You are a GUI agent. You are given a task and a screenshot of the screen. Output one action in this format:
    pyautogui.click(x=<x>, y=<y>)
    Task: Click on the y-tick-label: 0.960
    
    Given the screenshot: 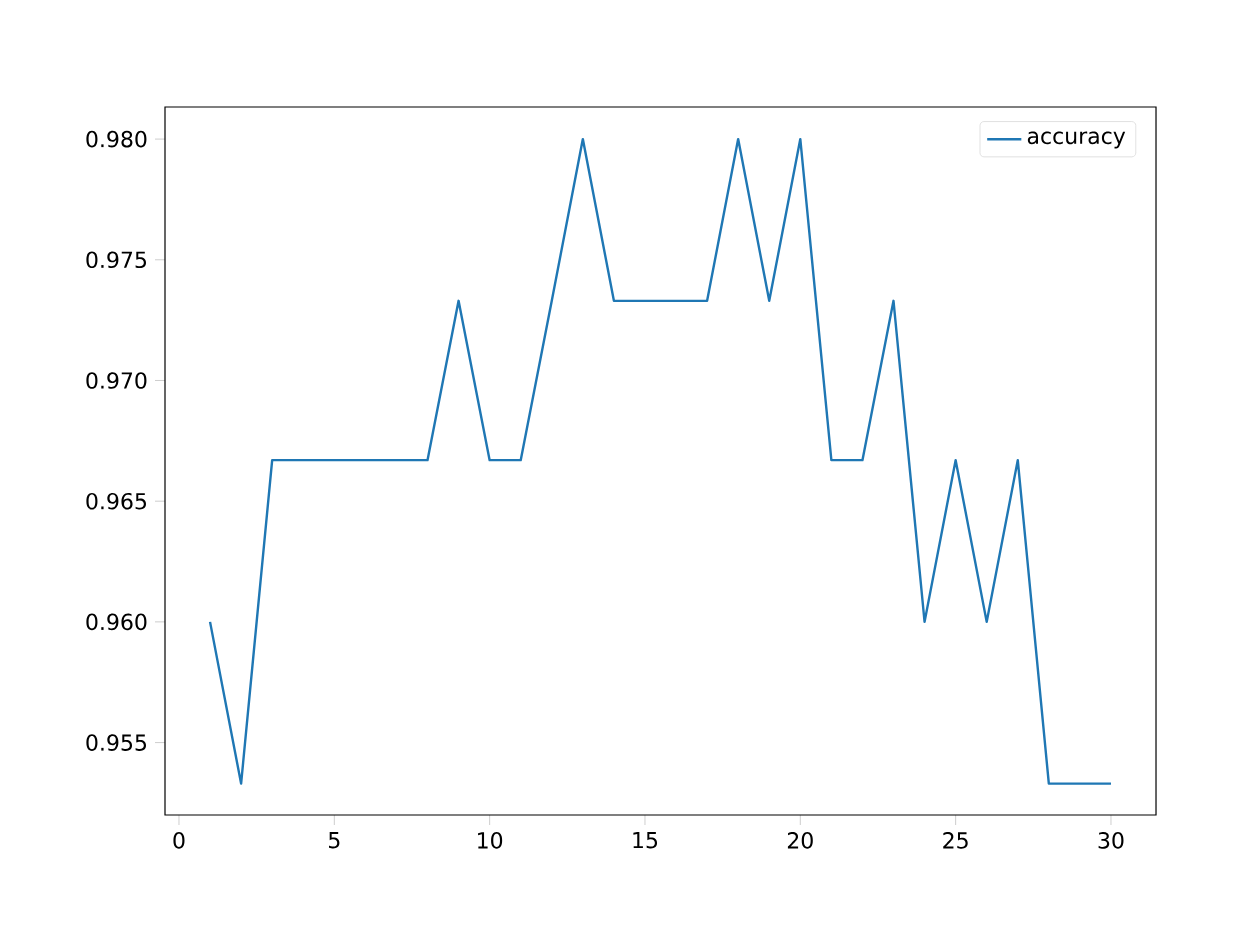 What is the action you would take?
    pyautogui.click(x=116, y=622)
    